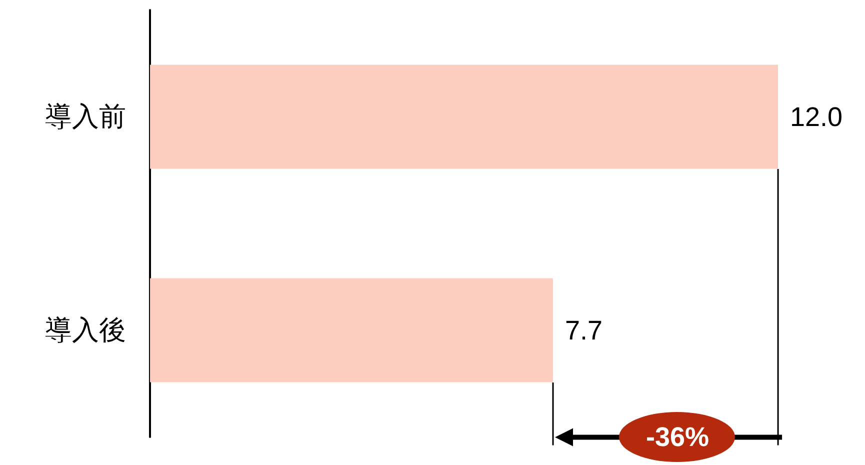 The image size is (865, 465). What do you see at coordinates (816, 117) in the screenshot?
I see `data-label: 12.0` at bounding box center [816, 117].